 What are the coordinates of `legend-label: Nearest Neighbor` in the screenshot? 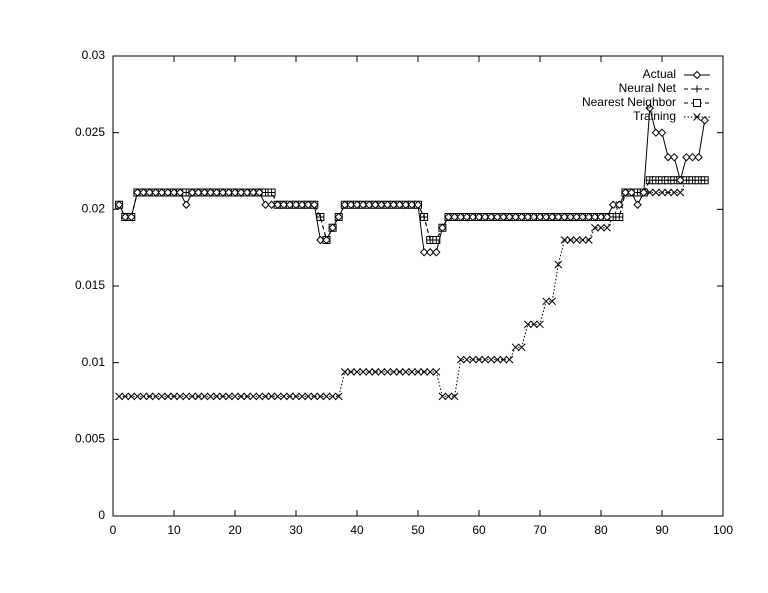 It's located at (629, 102).